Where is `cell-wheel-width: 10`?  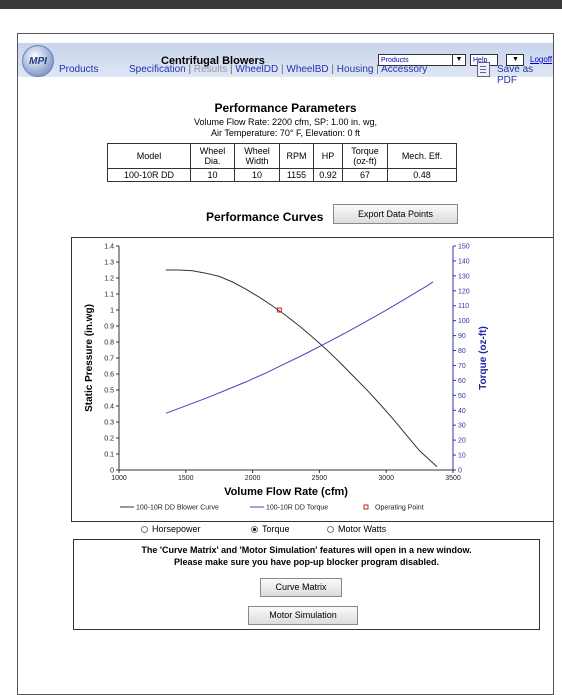 cell-wheel-width: 10 is located at coordinates (257, 175).